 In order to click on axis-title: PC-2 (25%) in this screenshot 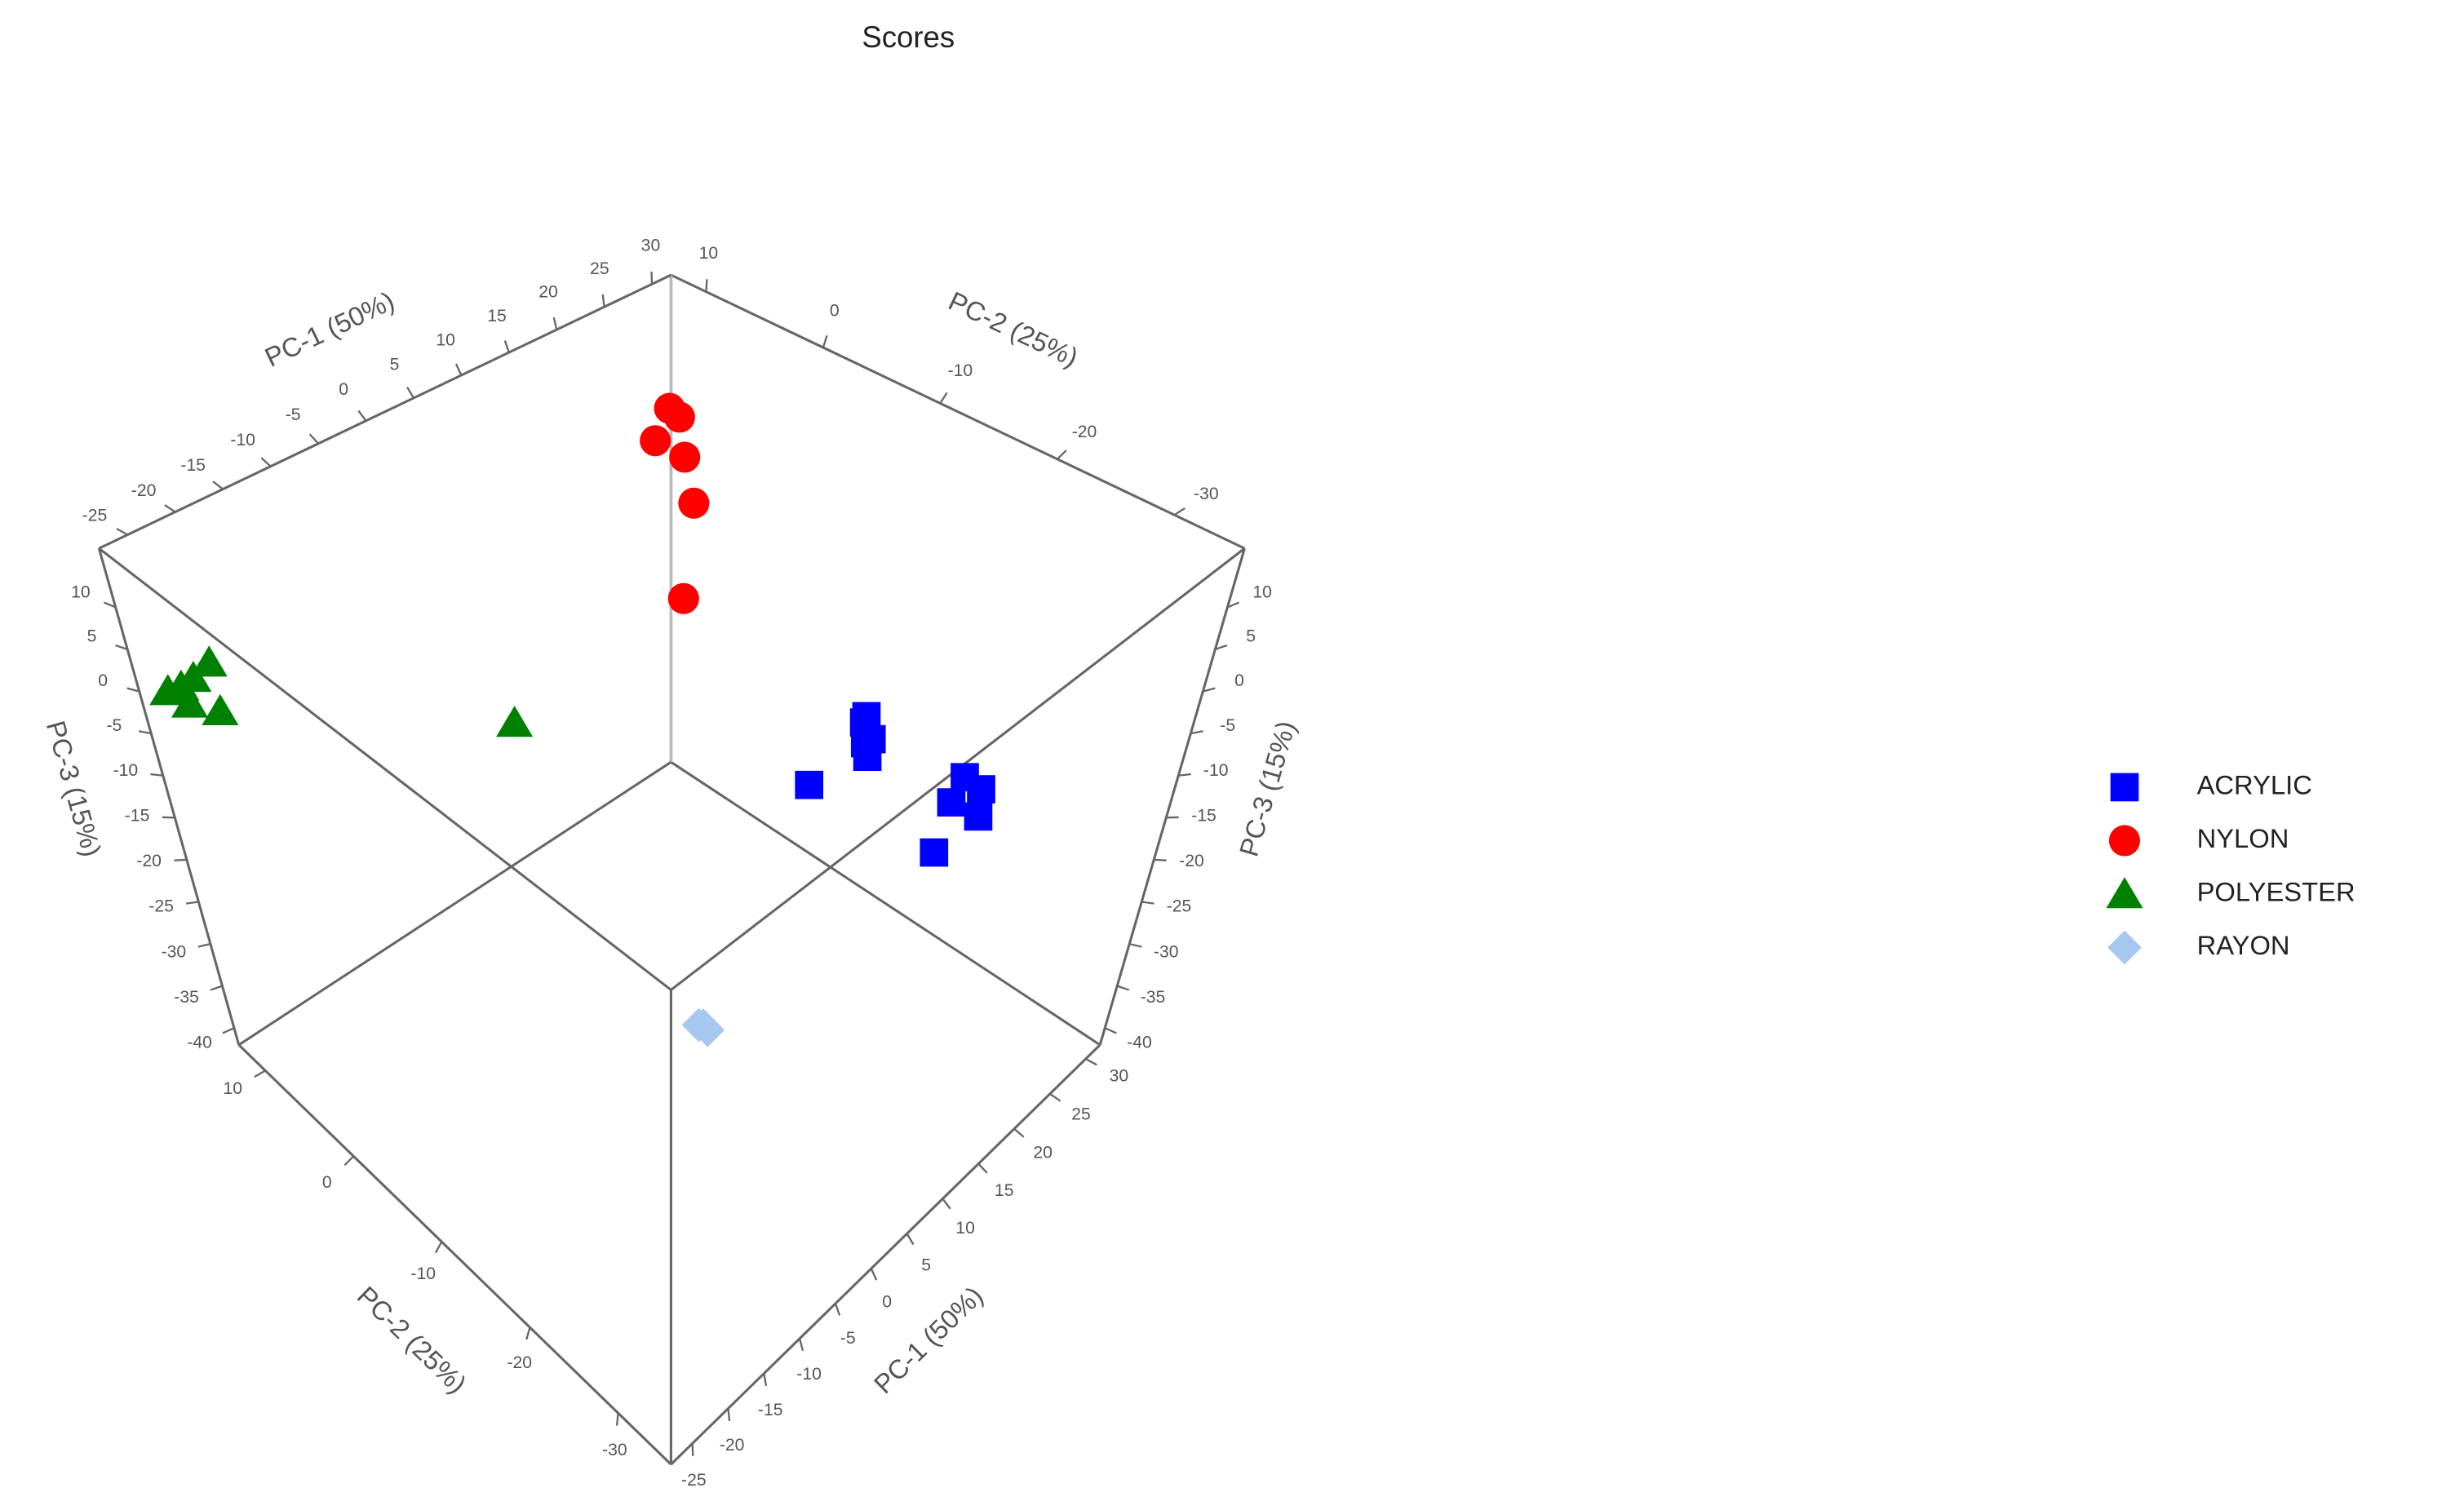, I will do `click(412, 1339)`.